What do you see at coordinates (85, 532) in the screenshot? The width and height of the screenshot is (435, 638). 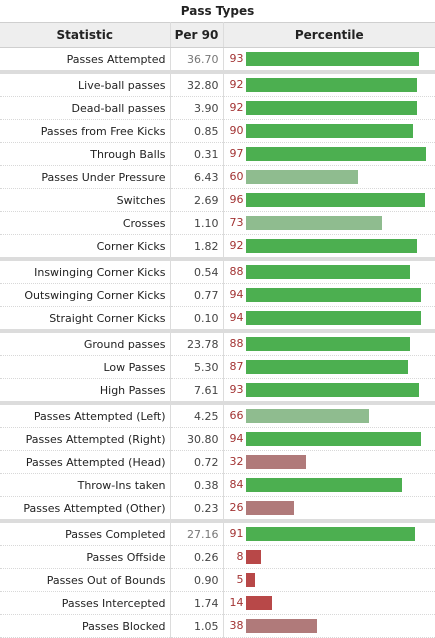 I see `stat-name: Passes Completed` at bounding box center [85, 532].